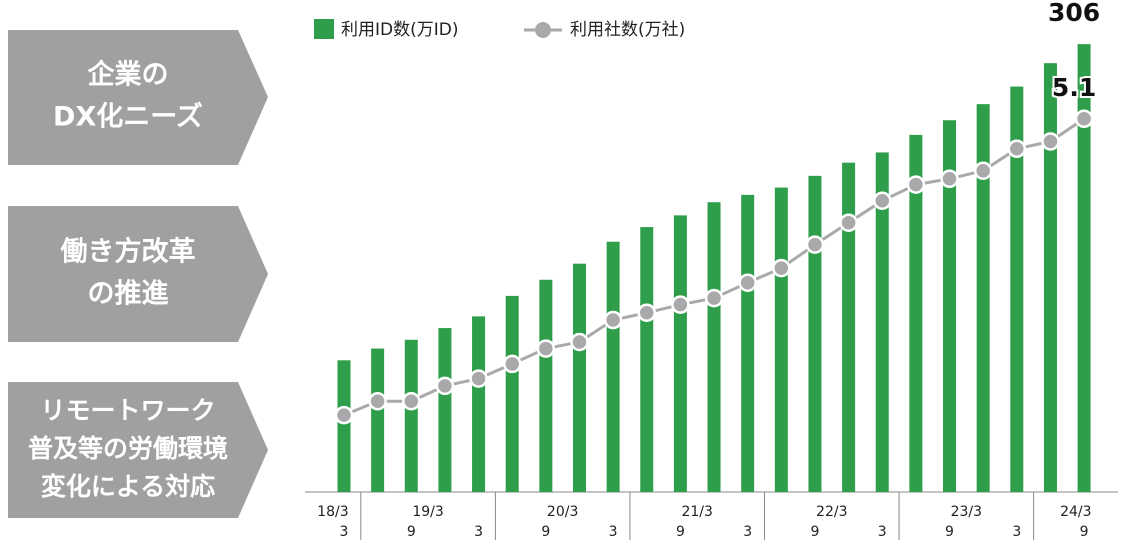 The height and width of the screenshot is (540, 1128). I want to click on group-label: 21/3, so click(696, 512).